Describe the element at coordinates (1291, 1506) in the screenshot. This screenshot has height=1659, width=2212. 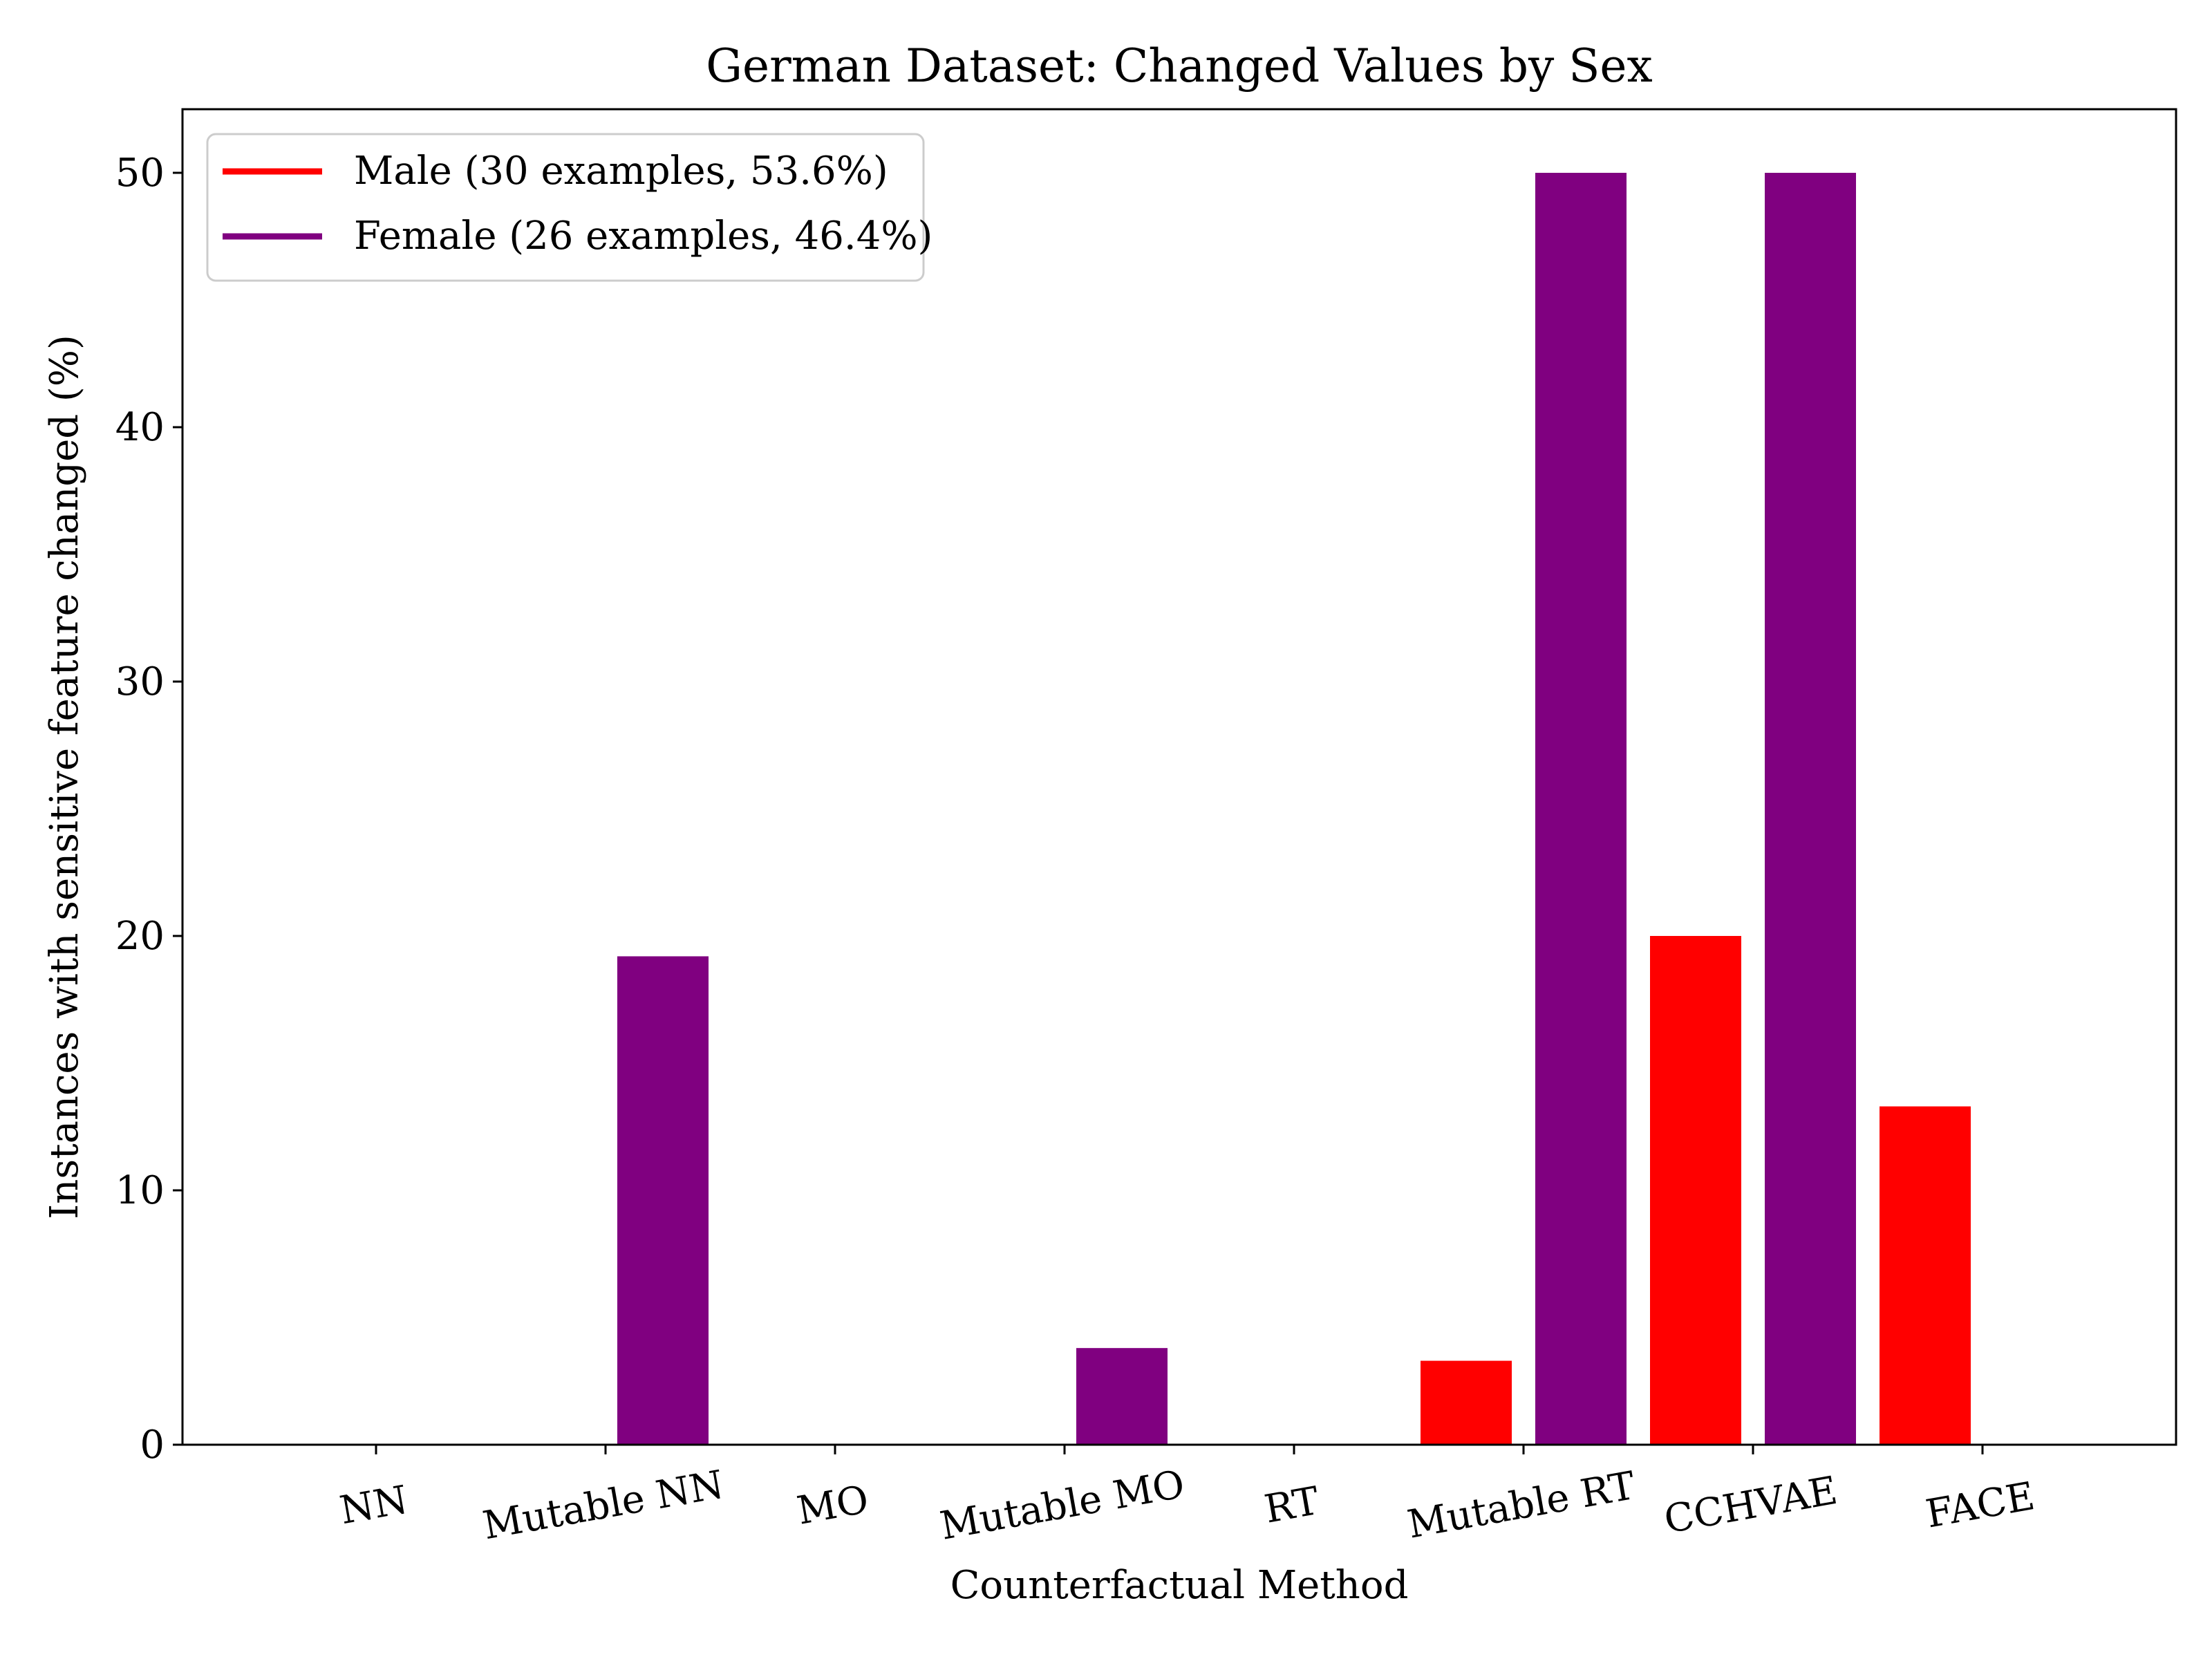
I see `x-tick-label: RT` at that location.